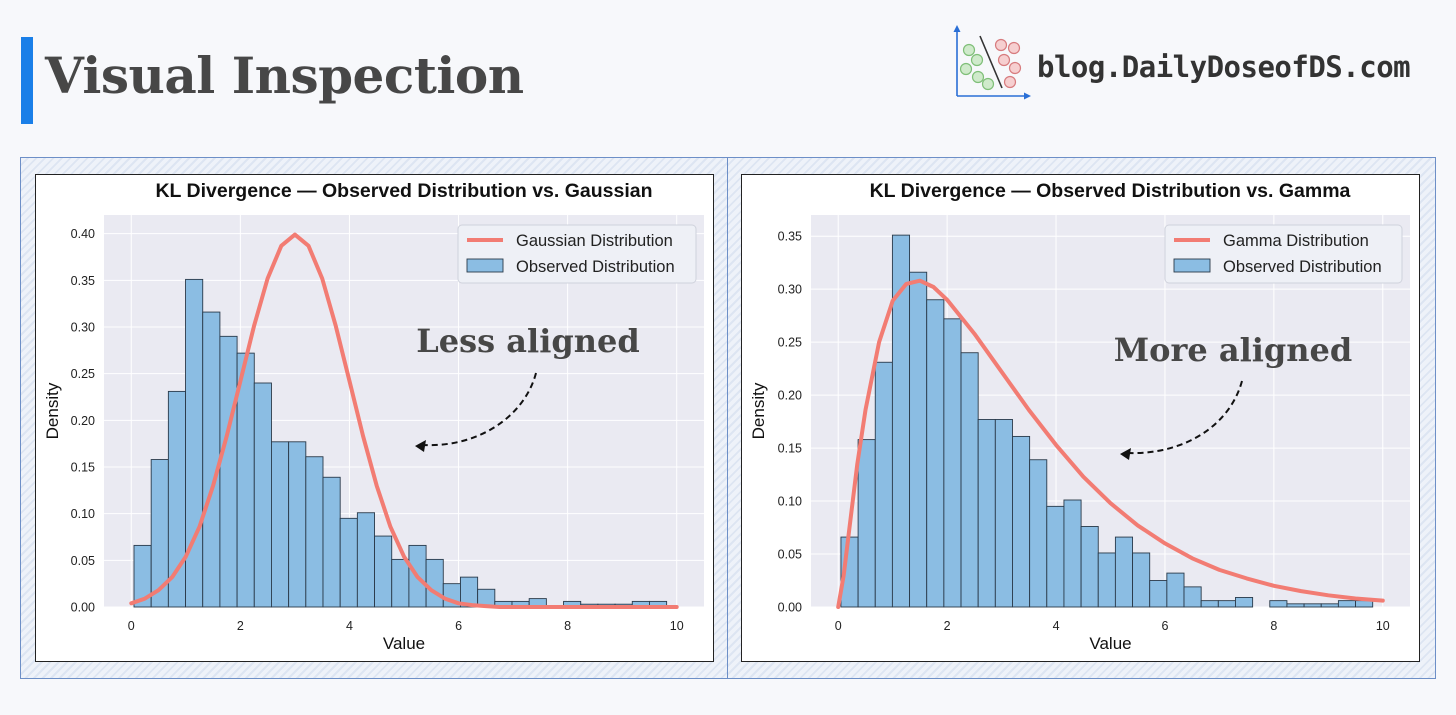  Describe the element at coordinates (992, 64) in the screenshot. I see `scatter-logo-icon` at that location.